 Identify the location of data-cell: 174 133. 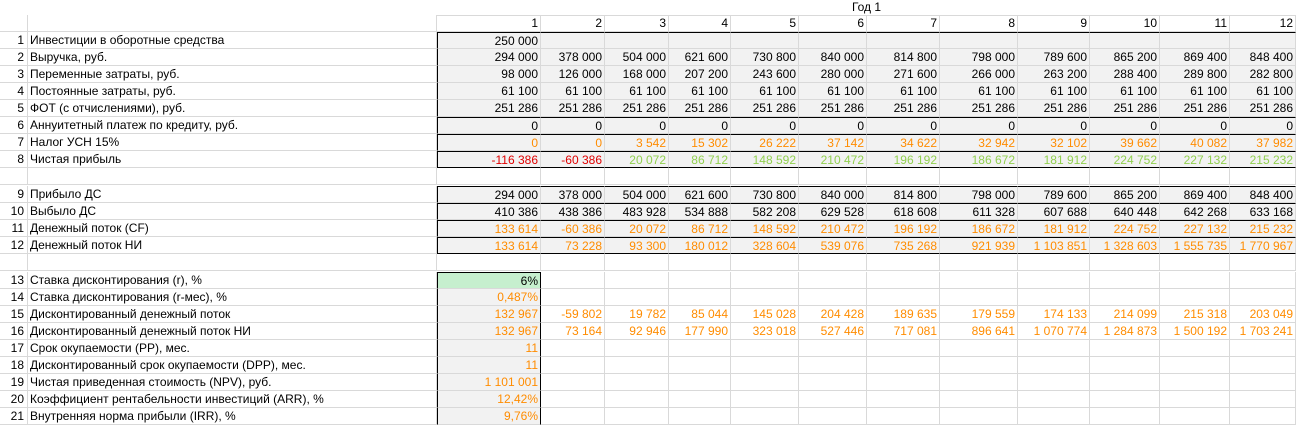
(1054, 314).